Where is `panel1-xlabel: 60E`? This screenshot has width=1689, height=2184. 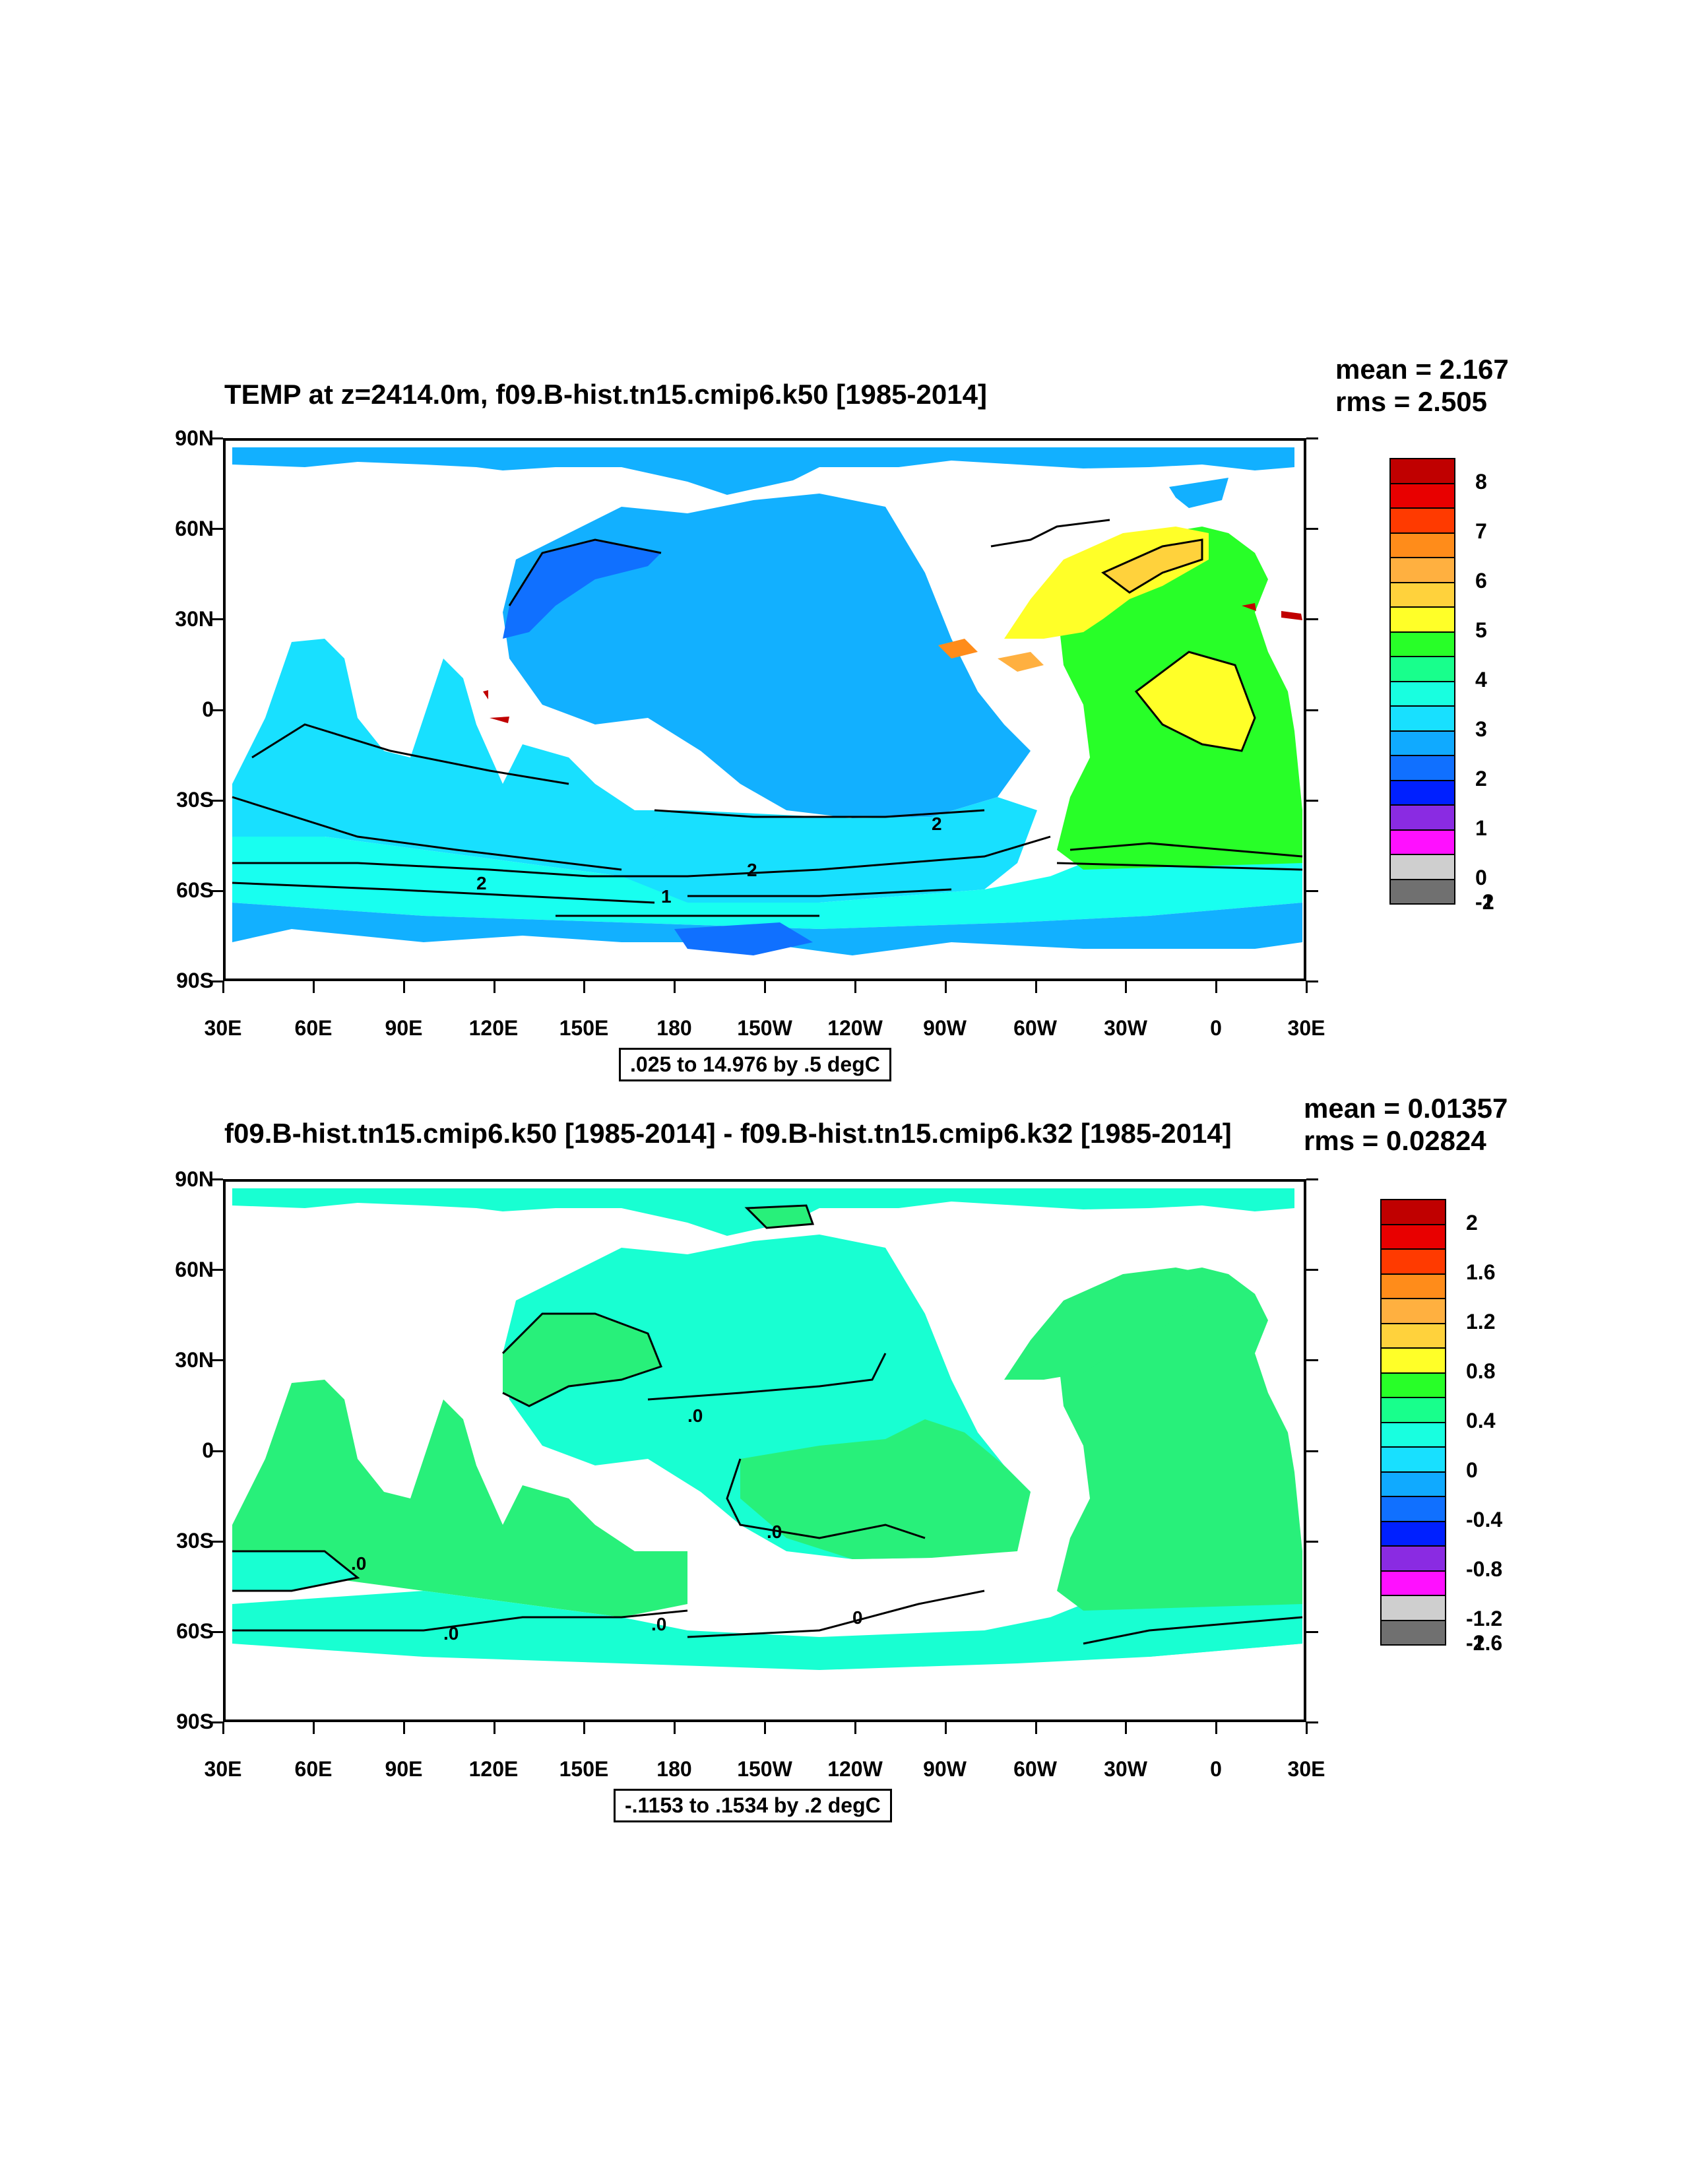 panel1-xlabel: 60E is located at coordinates (313, 1028).